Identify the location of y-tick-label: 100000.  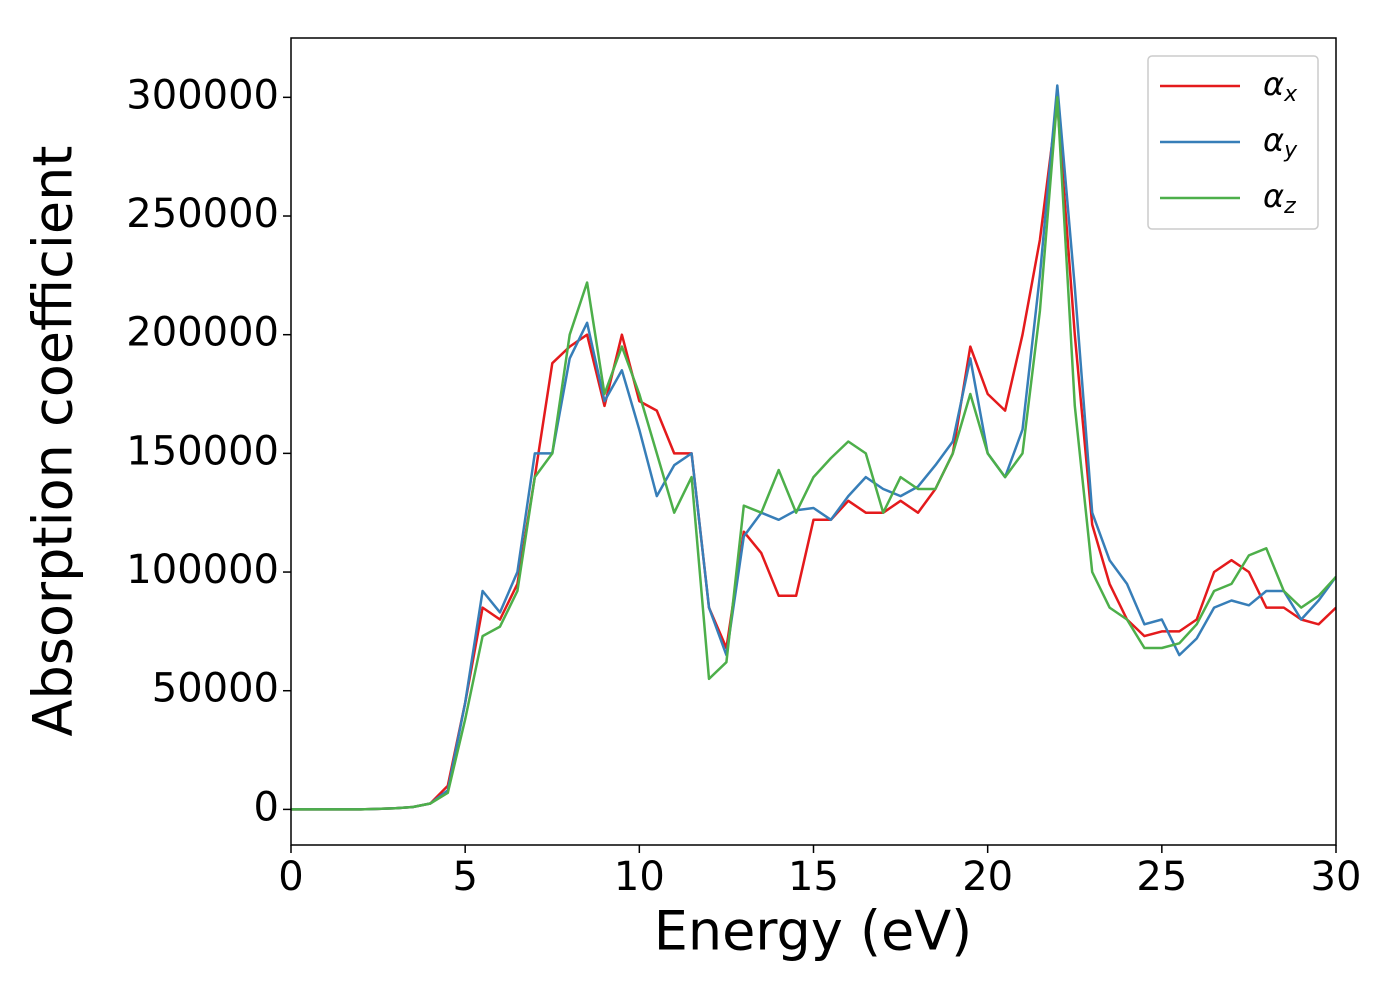
(202, 570).